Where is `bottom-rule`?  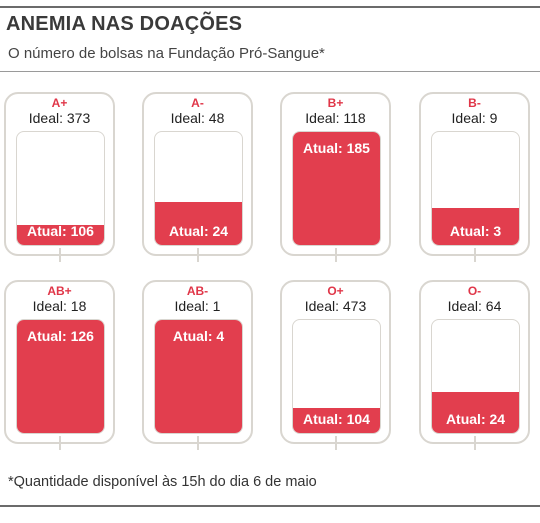
bottom-rule is located at coordinates (270, 506).